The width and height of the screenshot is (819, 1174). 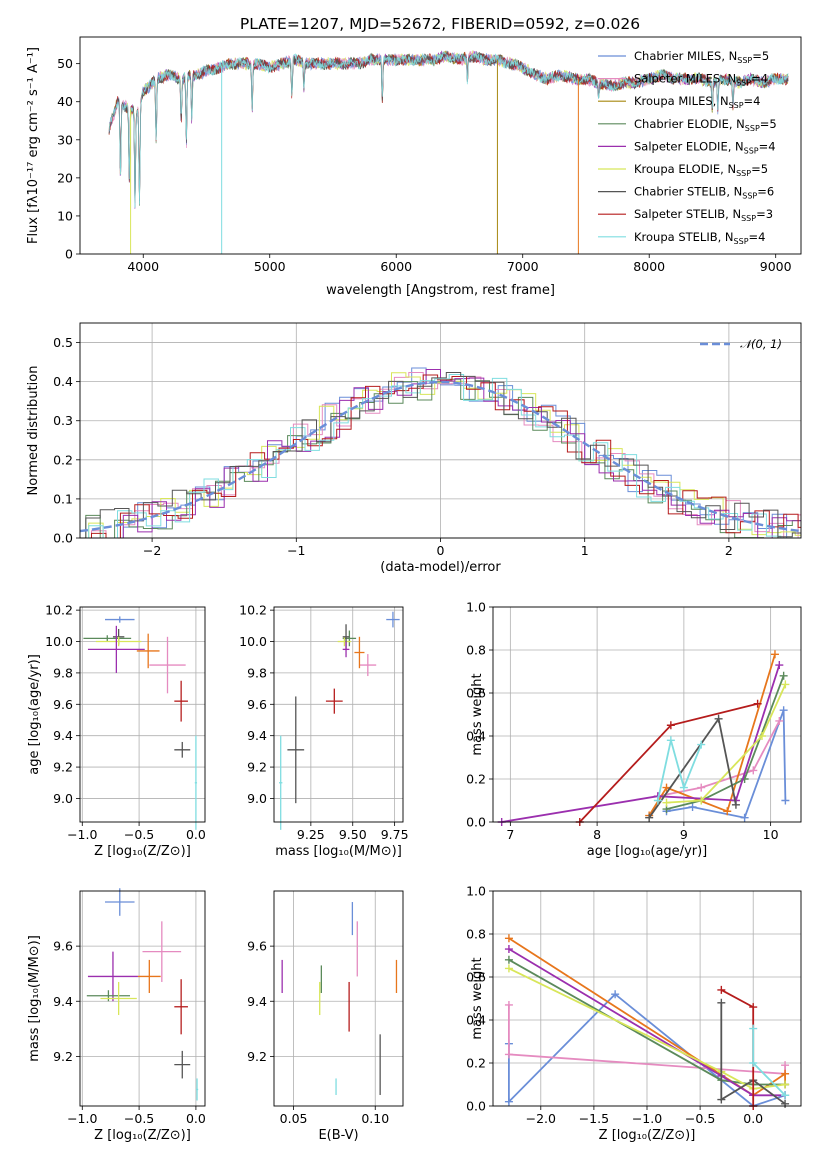 I want to click on x-tick-label: 2, so click(x=729, y=550).